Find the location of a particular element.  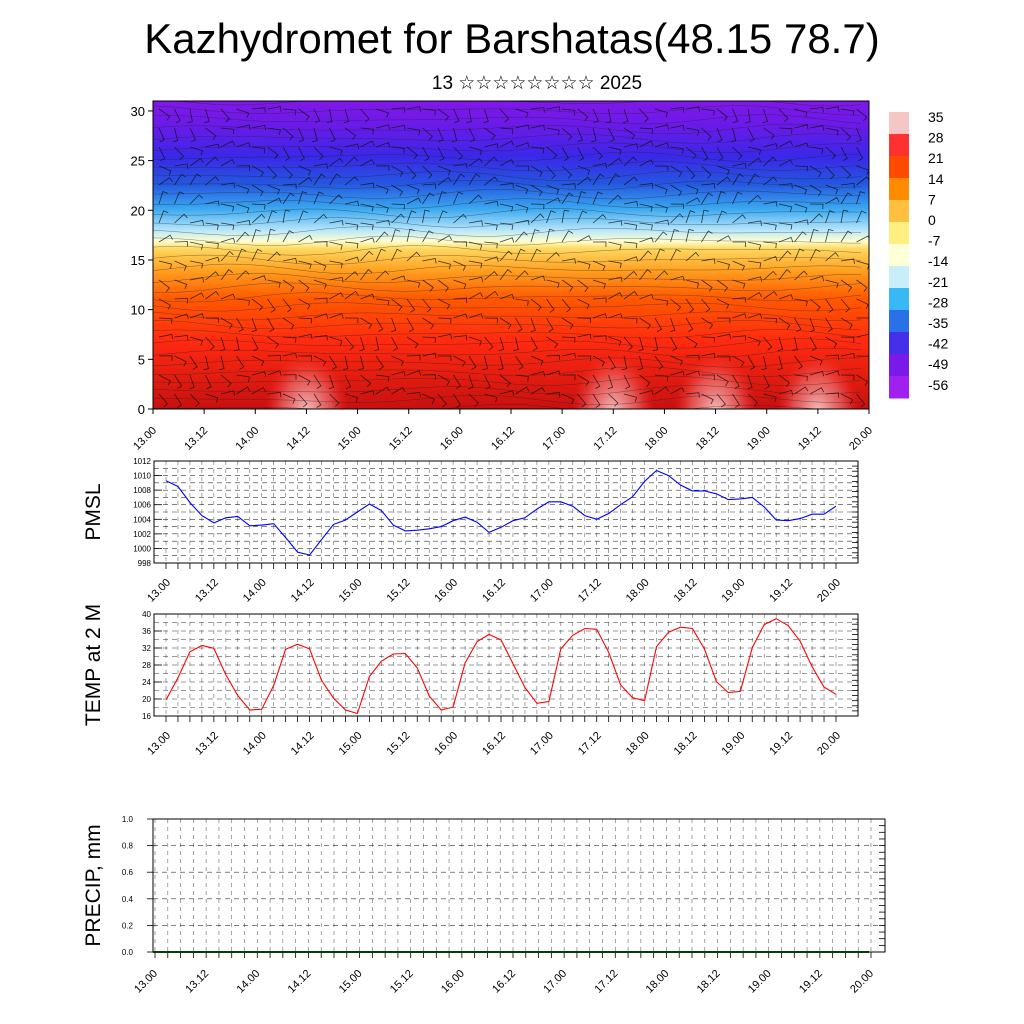

heat-max-17.12 is located at coordinates (613, 369).